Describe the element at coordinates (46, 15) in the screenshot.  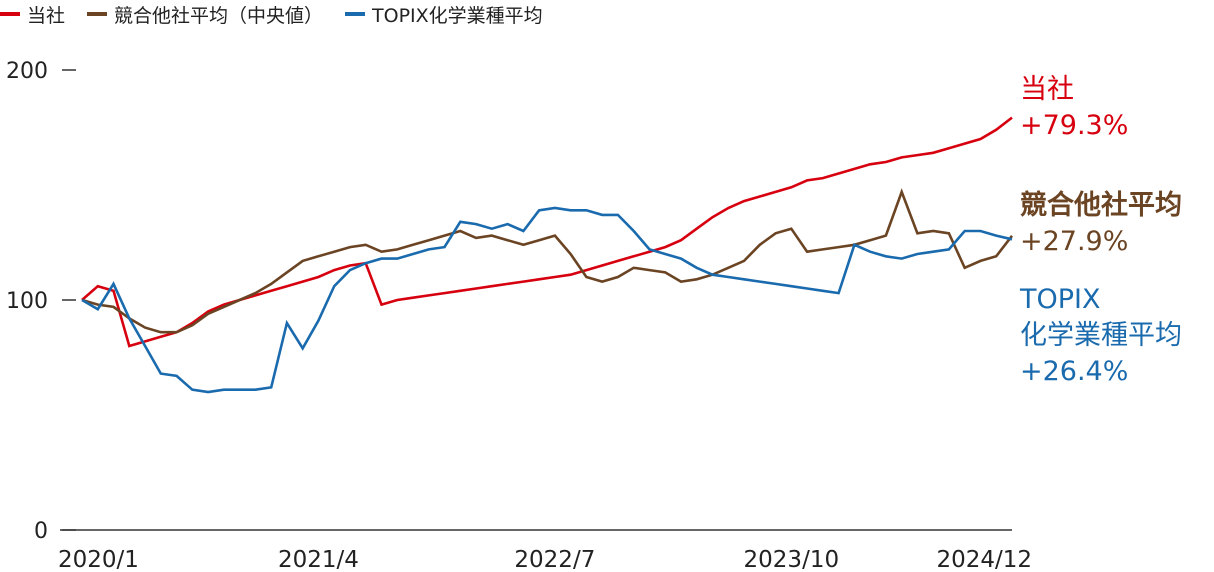
I see `legend-label-company: 当社` at that location.